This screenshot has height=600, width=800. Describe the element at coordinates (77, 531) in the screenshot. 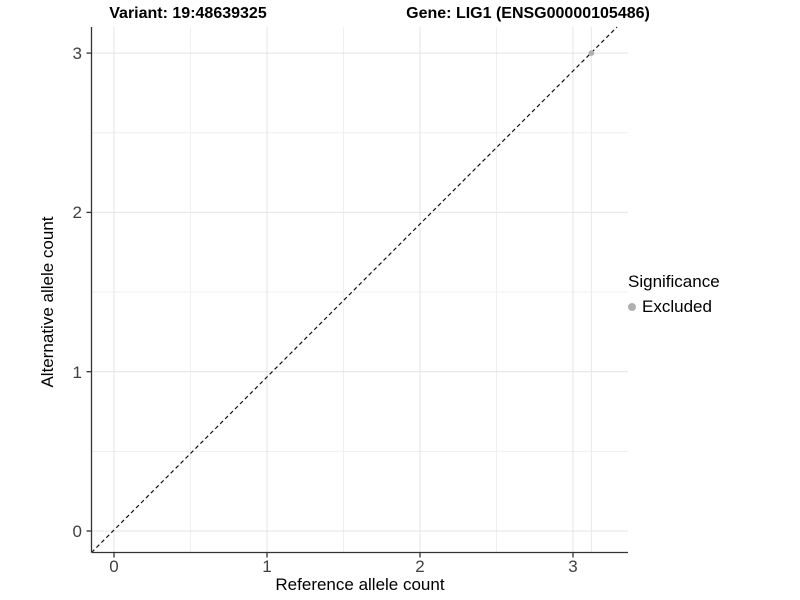

I see `y-tick-label: 0` at that location.